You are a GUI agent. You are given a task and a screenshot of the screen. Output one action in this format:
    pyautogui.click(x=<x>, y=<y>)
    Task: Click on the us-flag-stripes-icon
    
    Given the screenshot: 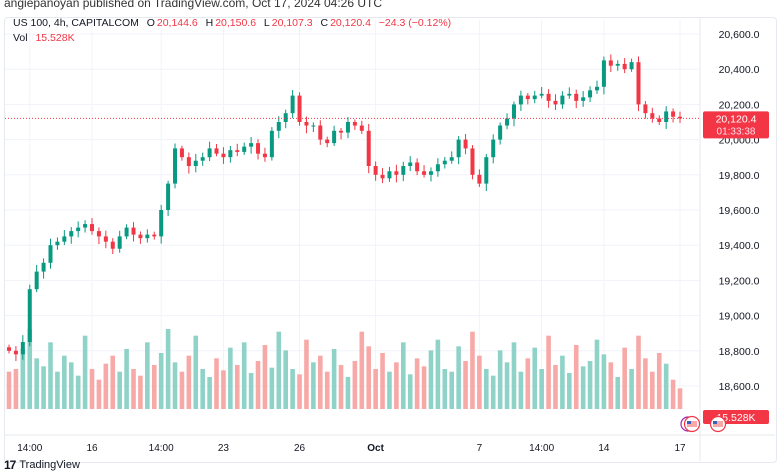 What is the action you would take?
    pyautogui.click(x=718, y=424)
    